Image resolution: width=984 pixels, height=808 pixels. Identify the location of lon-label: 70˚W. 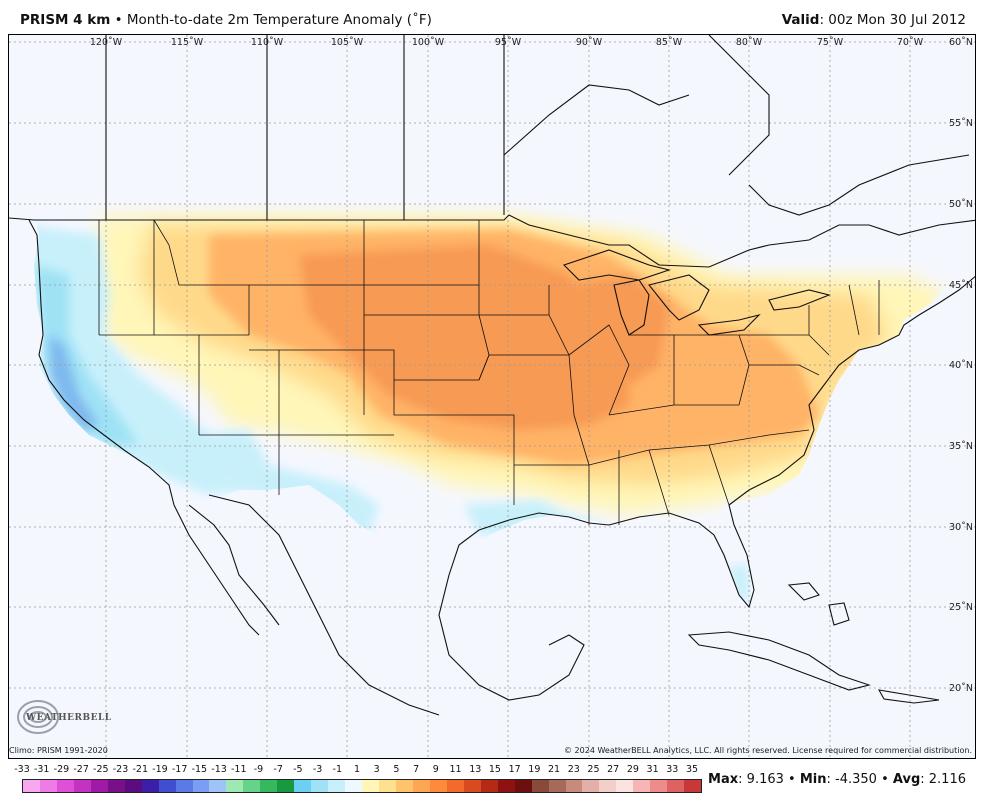
(910, 42).